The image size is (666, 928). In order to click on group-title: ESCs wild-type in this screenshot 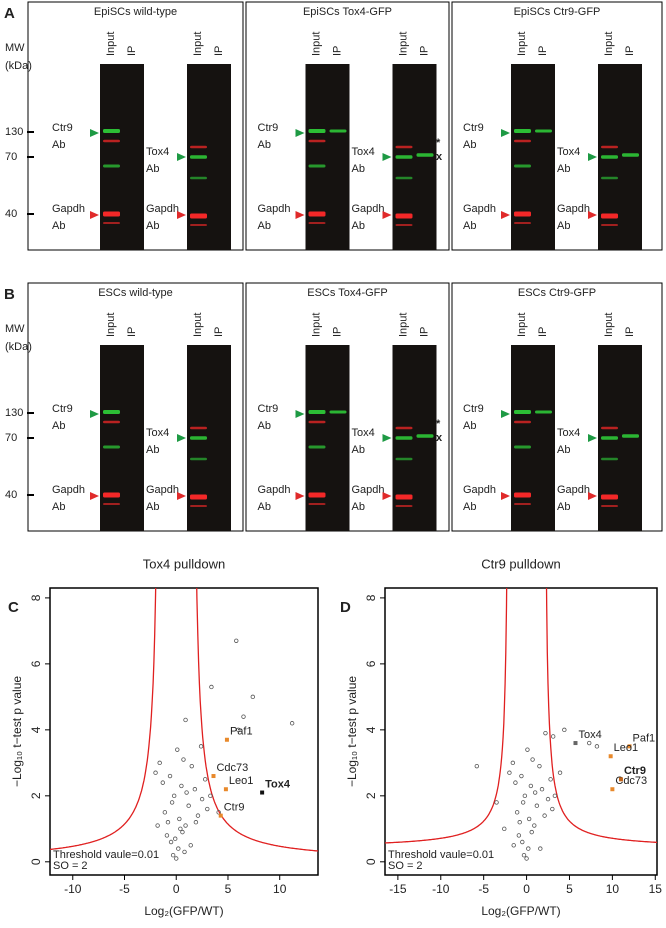, I will do `click(135, 293)`.